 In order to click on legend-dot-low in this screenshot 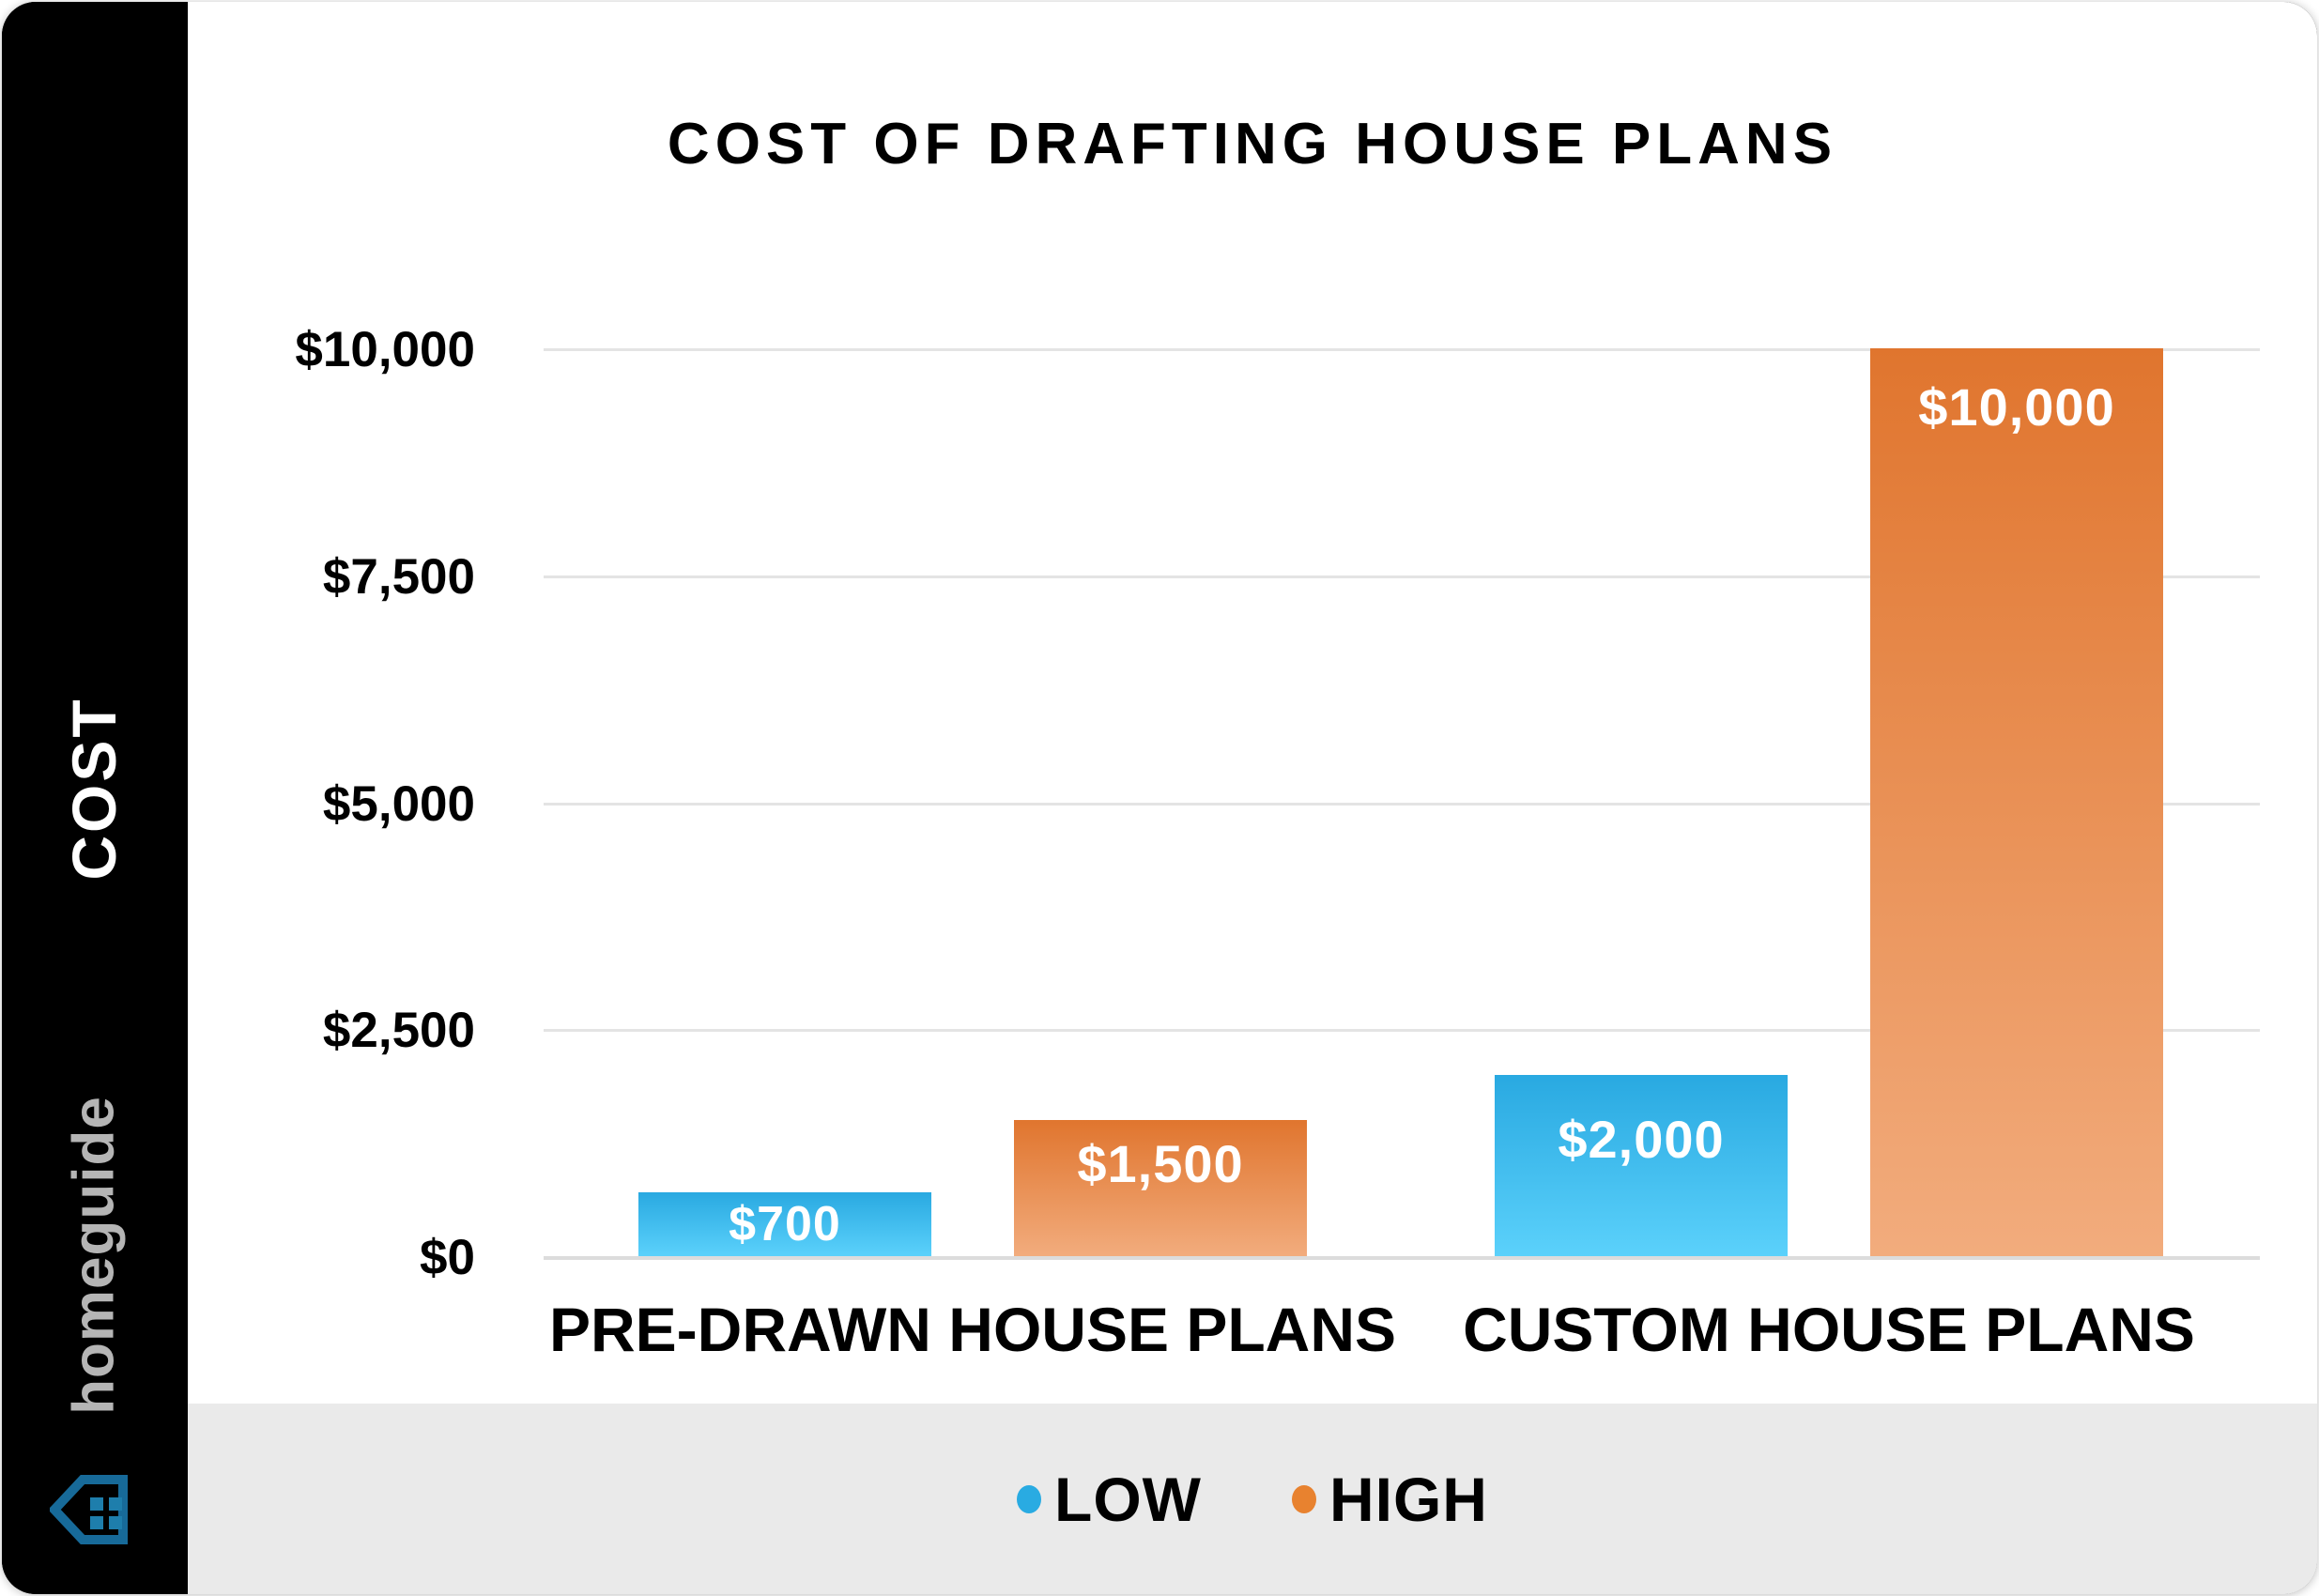, I will do `click(1029, 1499)`.